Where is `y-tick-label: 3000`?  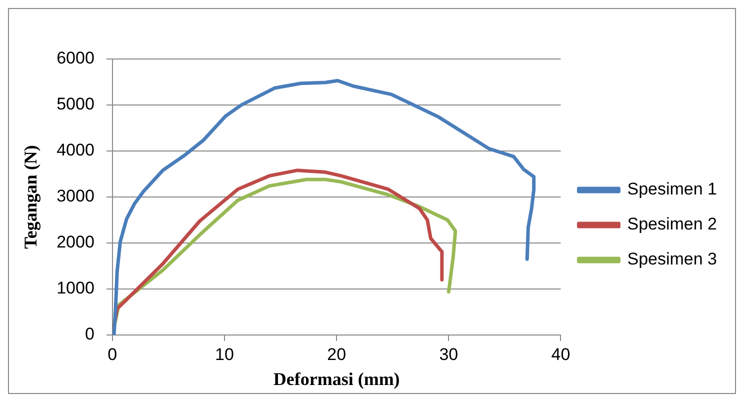 y-tick-label: 3000 is located at coordinates (75, 196).